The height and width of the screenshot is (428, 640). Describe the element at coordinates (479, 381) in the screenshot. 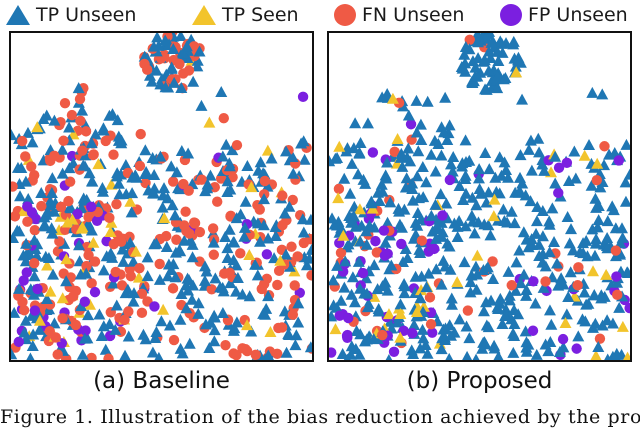

I see `panel-caption-proposed: (b) Proposed` at that location.